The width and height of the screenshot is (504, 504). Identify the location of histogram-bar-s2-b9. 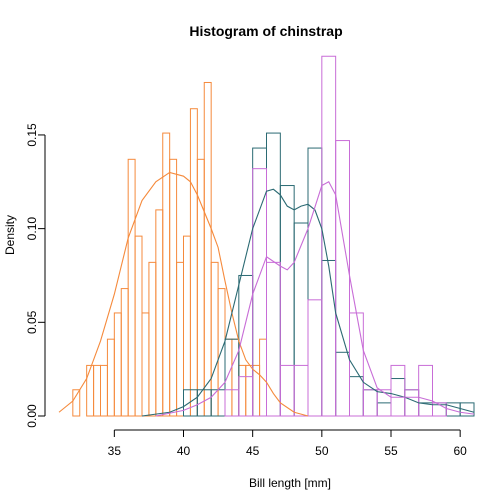
(315, 358).